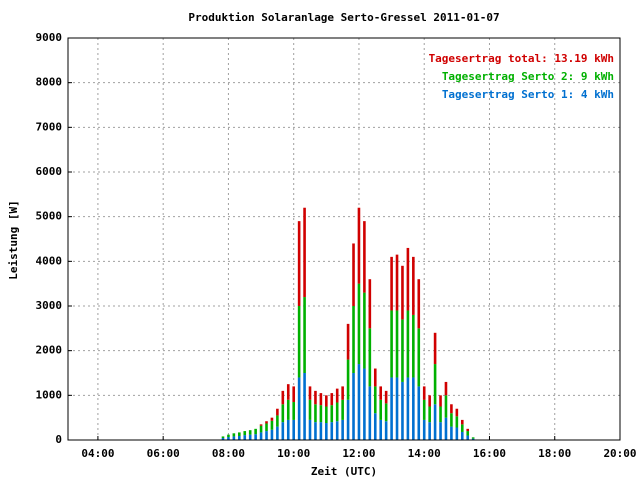 The image size is (640, 480). What do you see at coordinates (49, 305) in the screenshot?
I see `y-tick-label: 3000` at bounding box center [49, 305].